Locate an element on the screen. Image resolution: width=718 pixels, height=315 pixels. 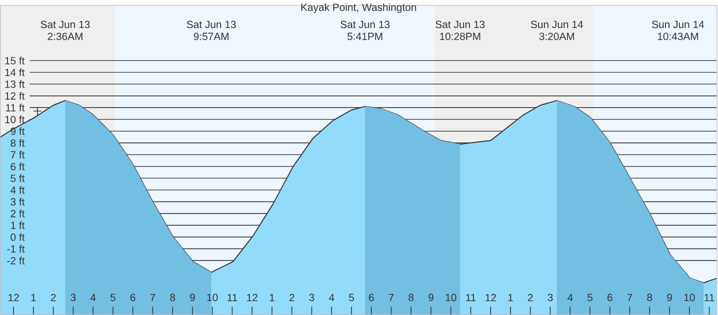
annotation: Sun Jun 14 10:43AM is located at coordinates (678, 30).